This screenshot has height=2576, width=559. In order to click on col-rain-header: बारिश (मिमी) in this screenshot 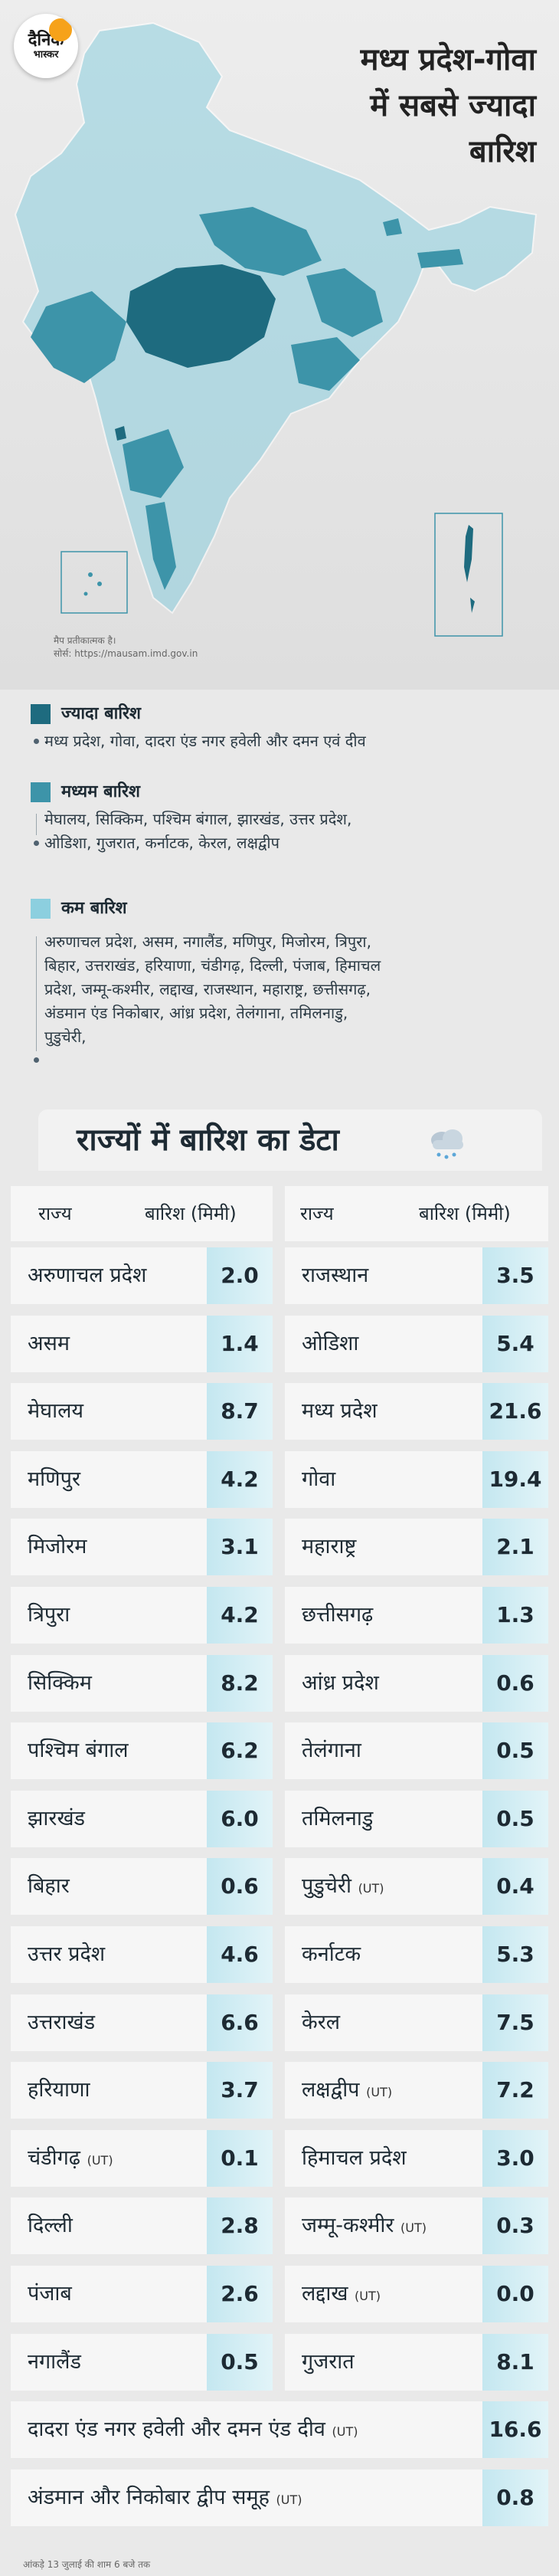, I will do `click(465, 1213)`.